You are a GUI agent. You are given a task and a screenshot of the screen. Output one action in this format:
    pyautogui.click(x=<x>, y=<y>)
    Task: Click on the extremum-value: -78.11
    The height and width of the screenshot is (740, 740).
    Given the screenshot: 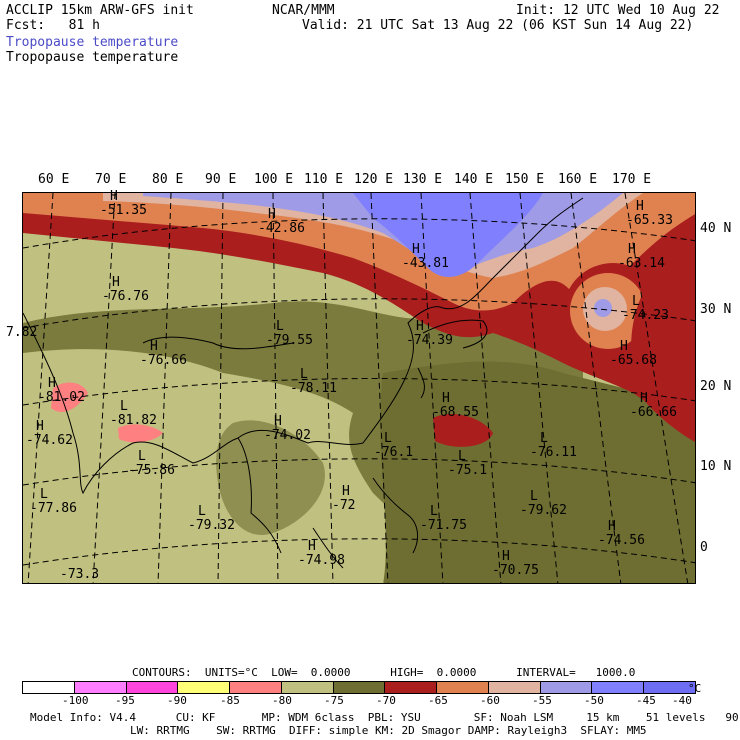 What is the action you would take?
    pyautogui.click(x=313, y=388)
    